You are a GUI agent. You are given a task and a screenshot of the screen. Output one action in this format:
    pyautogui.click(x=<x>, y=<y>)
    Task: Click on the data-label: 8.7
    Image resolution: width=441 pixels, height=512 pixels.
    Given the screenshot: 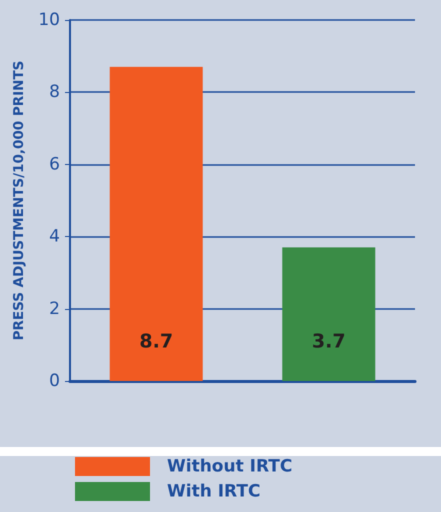 What is the action you would take?
    pyautogui.click(x=156, y=341)
    